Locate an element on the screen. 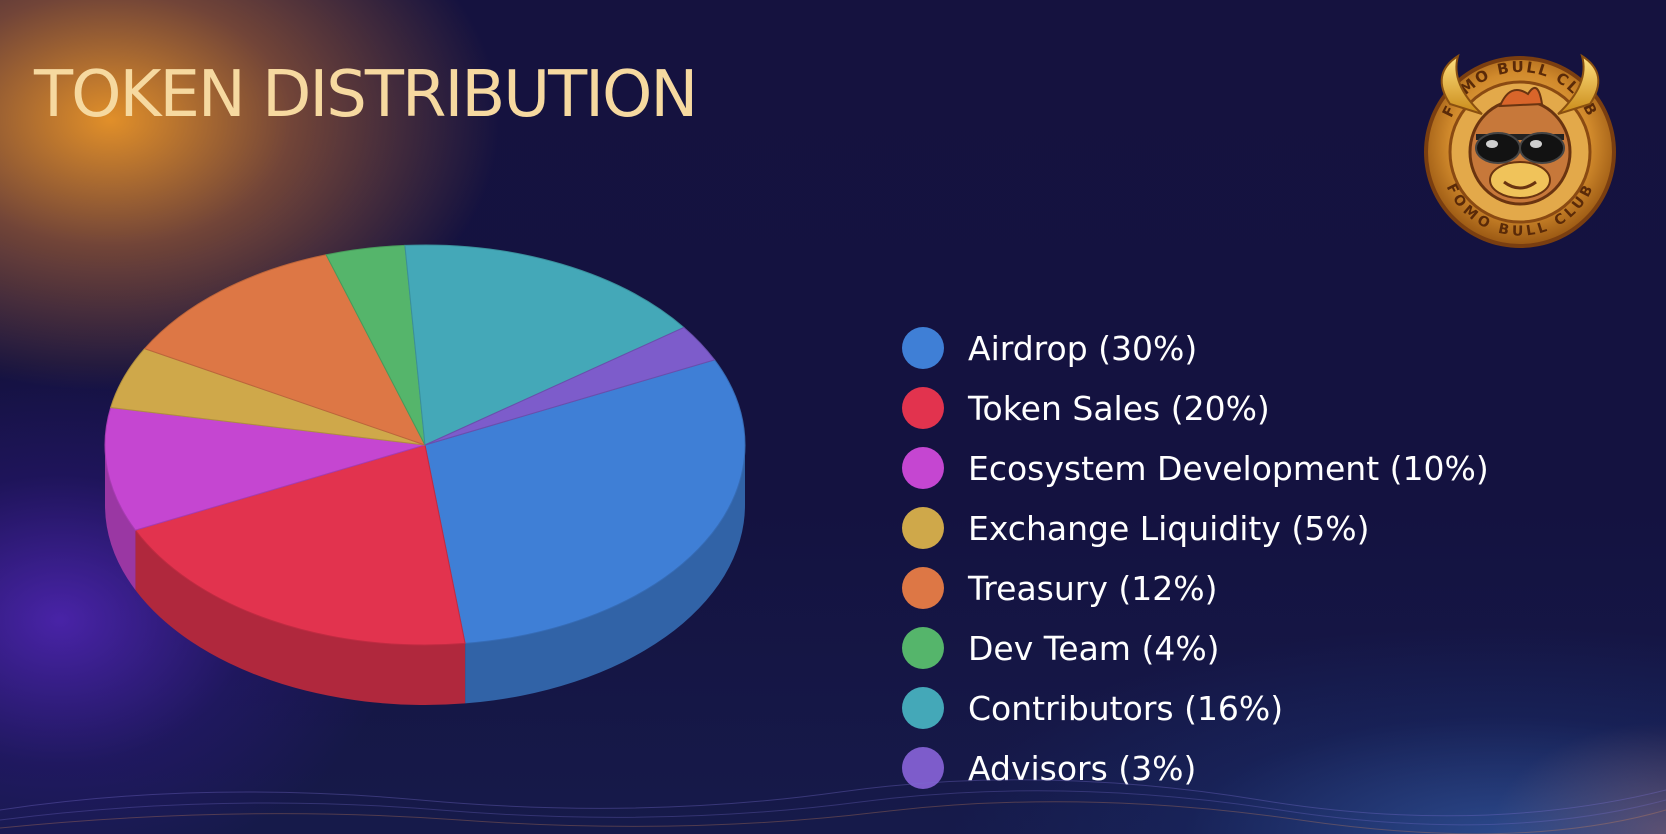 The height and width of the screenshot is (834, 1666). legend-item: Contributors (16%) is located at coordinates (1195, 708).